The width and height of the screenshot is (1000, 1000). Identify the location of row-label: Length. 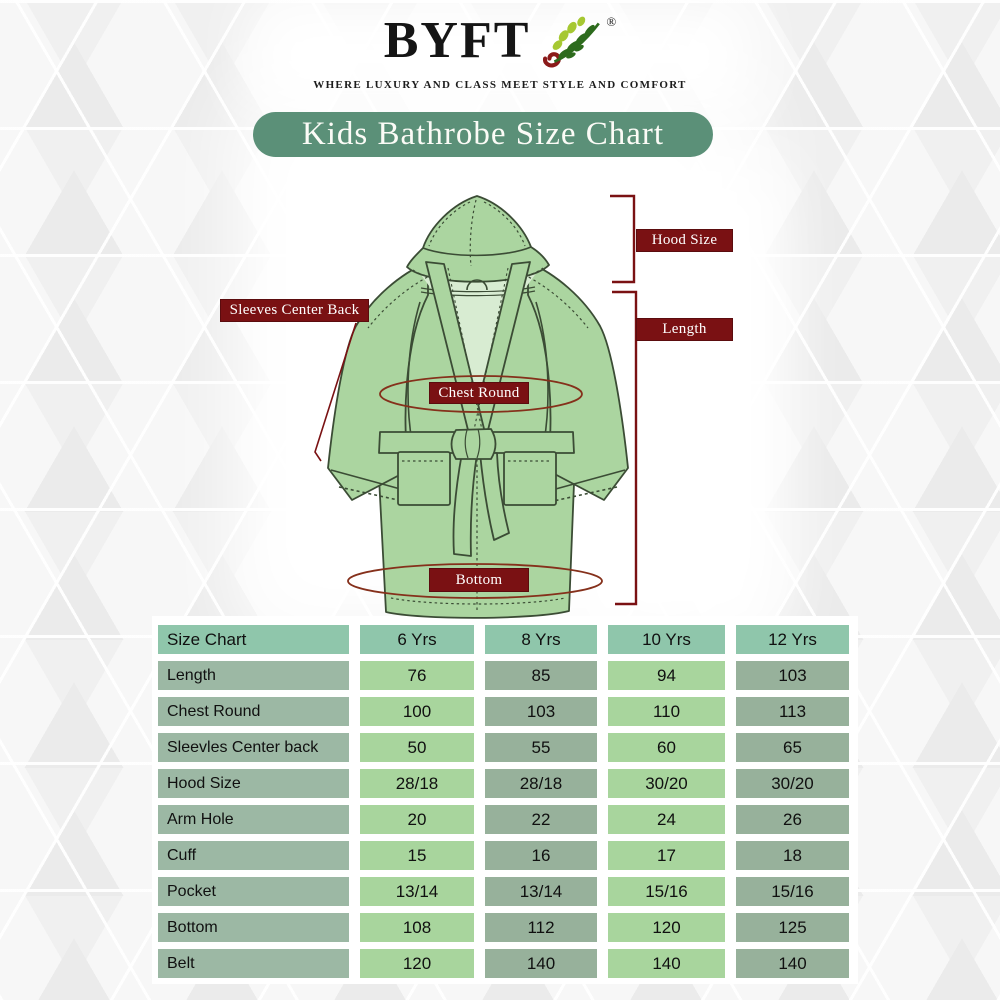
(253, 675).